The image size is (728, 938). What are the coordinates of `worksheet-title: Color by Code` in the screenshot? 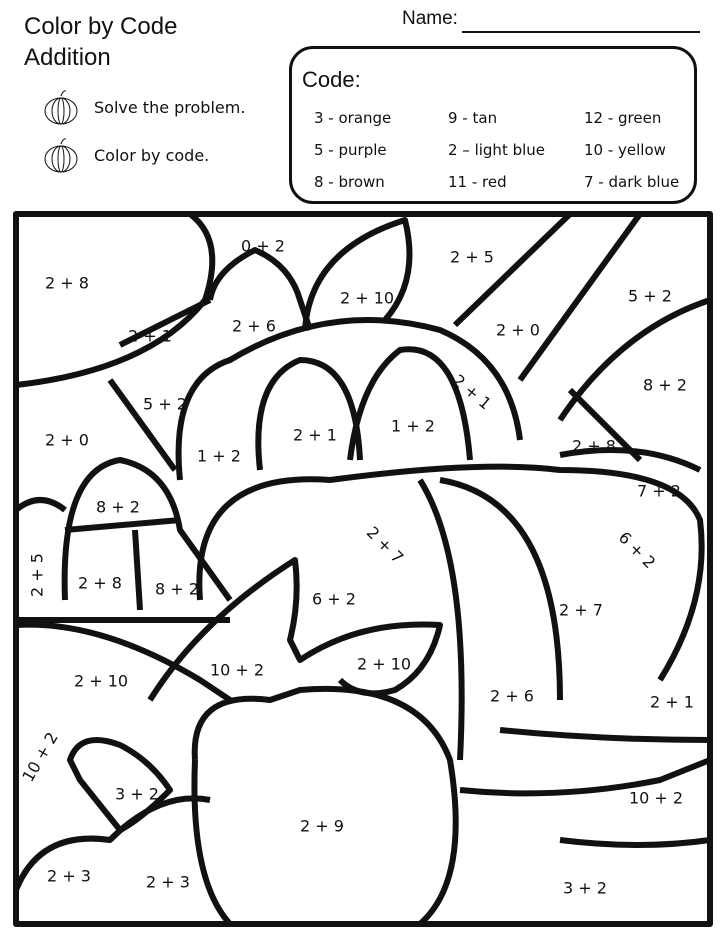 It's located at (101, 26).